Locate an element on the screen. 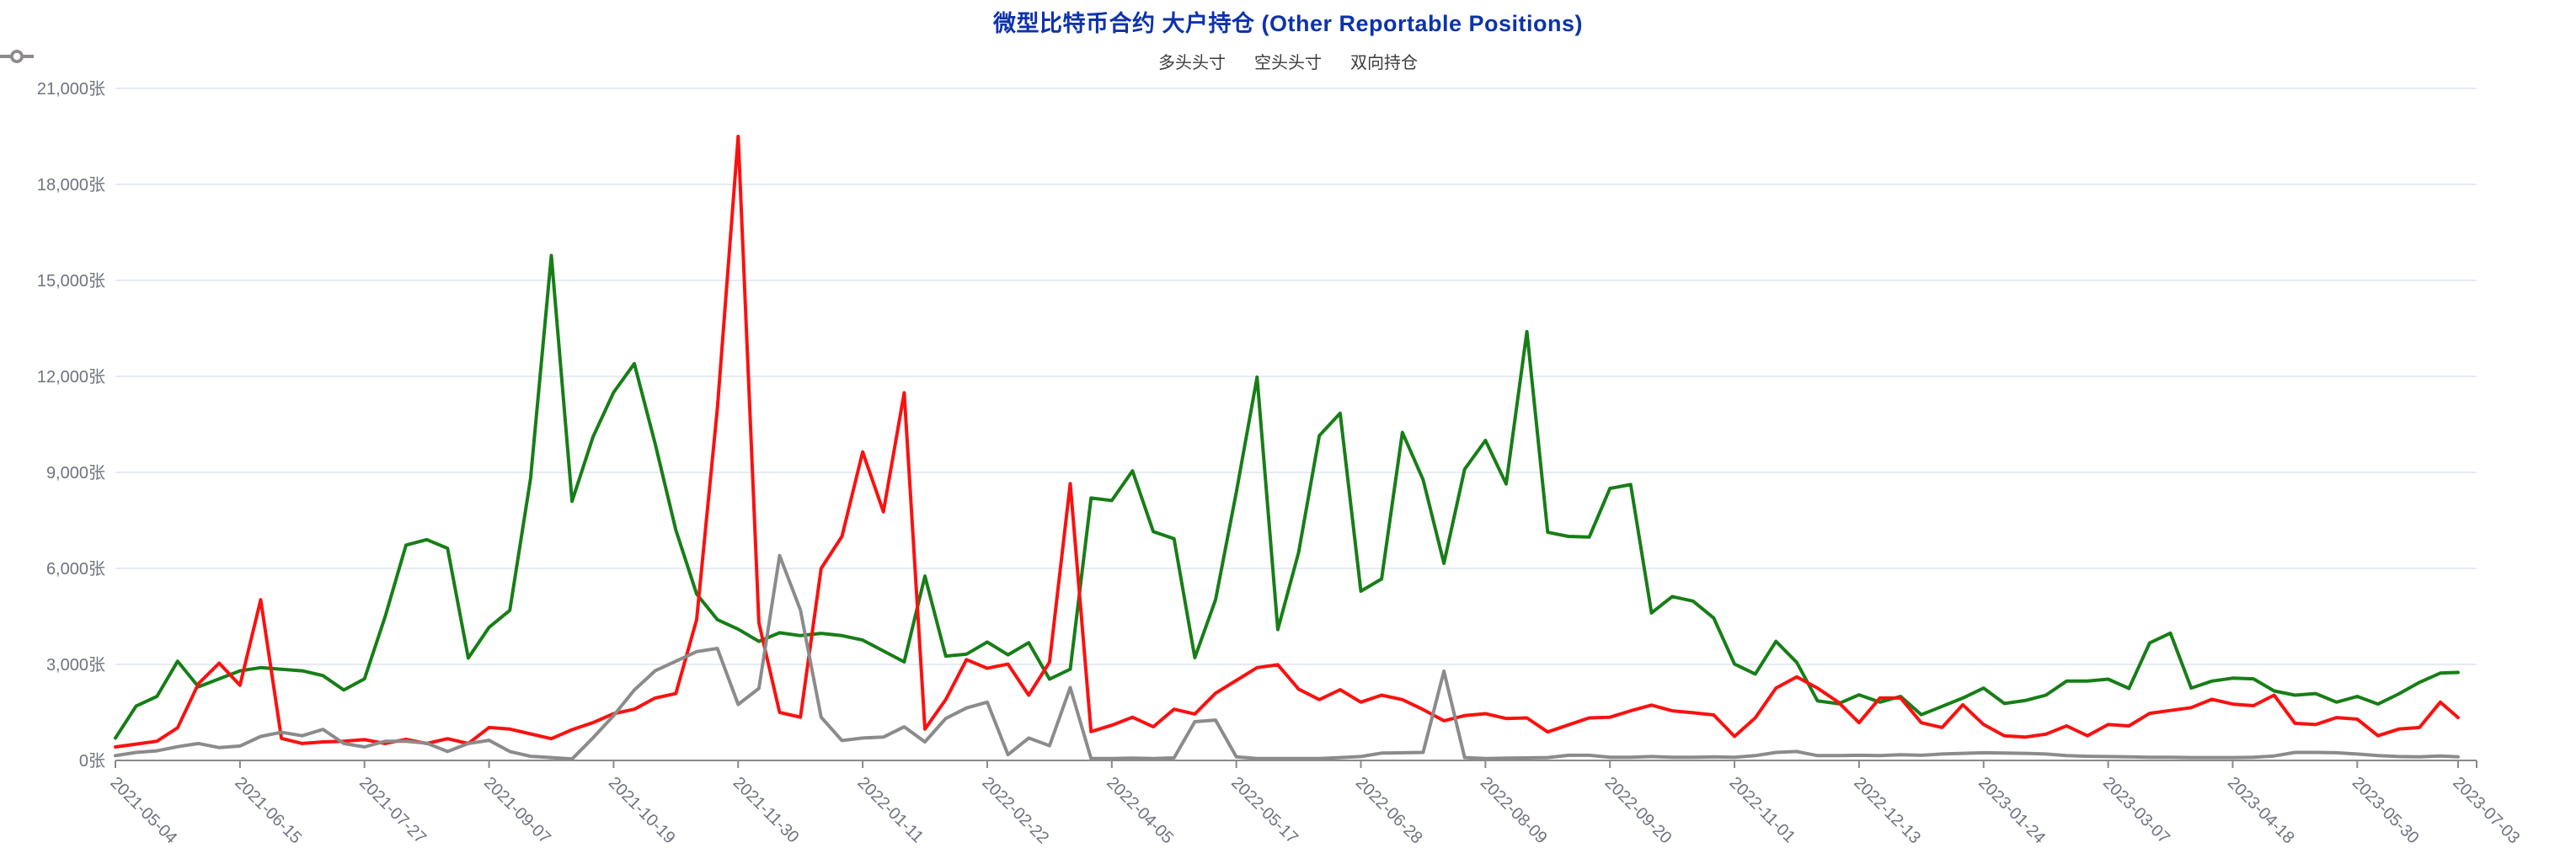 The image size is (2576, 864). y-axis-label: 18,000张 is located at coordinates (71, 185).